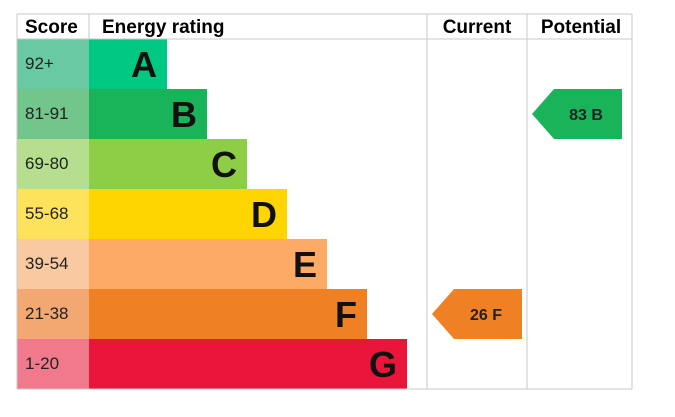  I want to click on current-header: Current, so click(477, 27).